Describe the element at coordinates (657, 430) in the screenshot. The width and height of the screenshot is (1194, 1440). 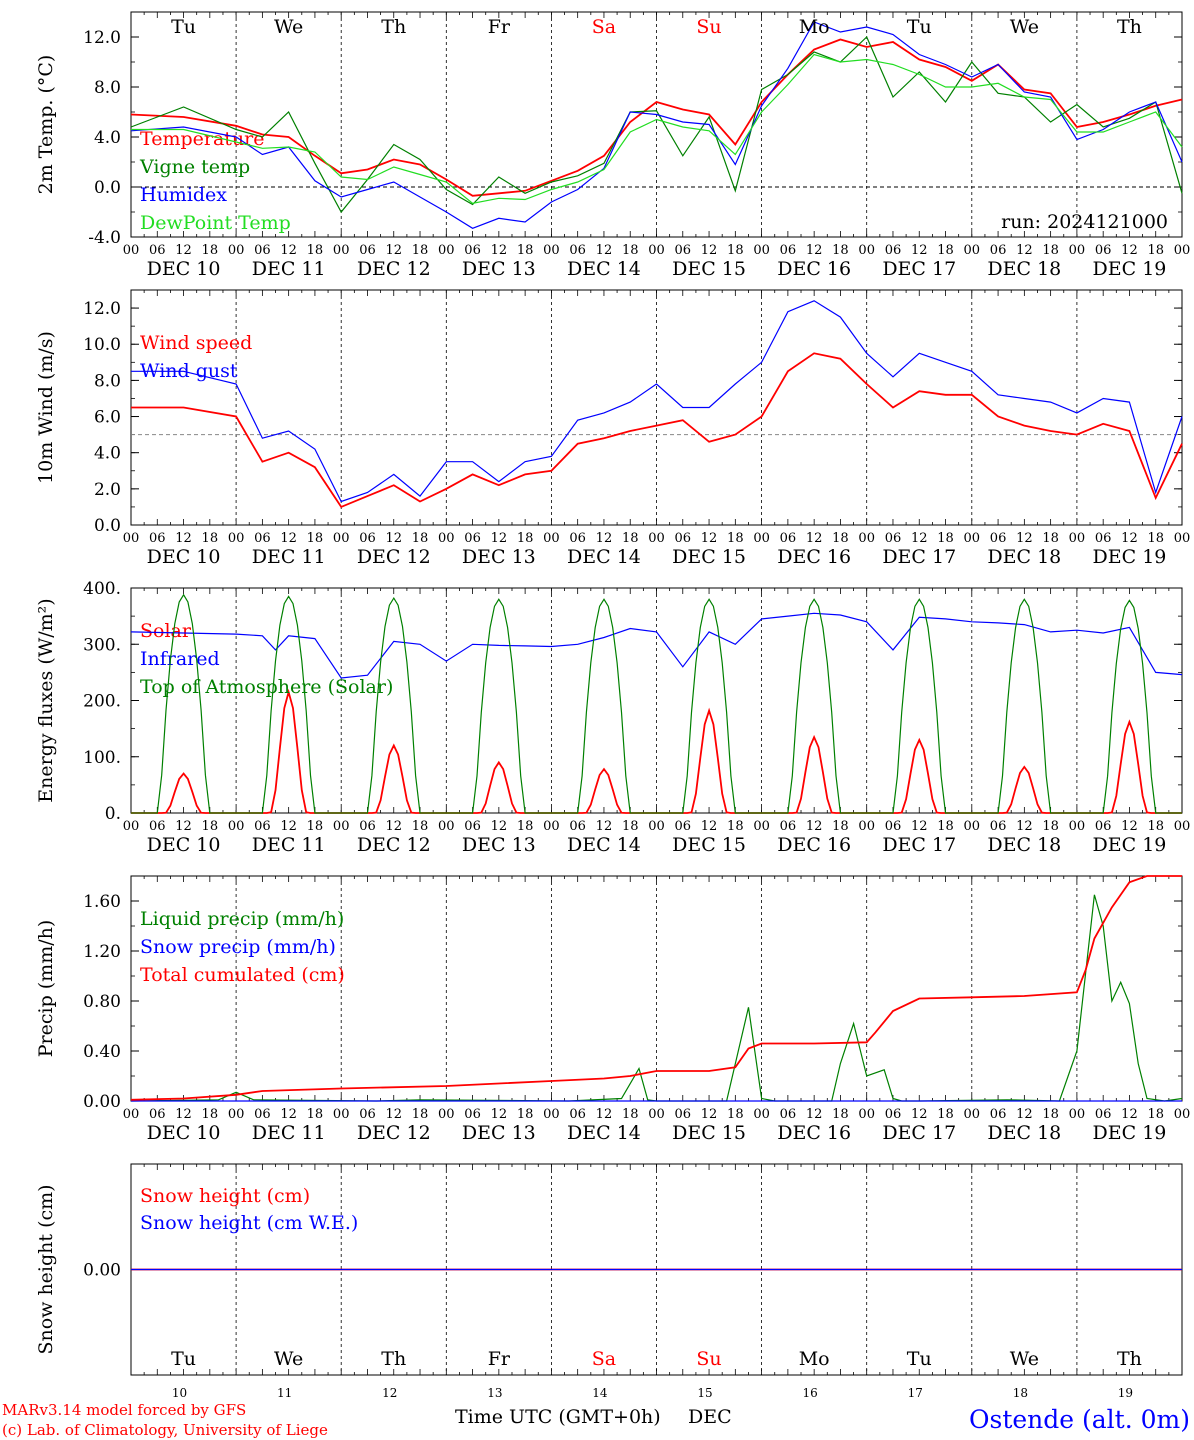
I see `series-line-wind-speed` at that location.